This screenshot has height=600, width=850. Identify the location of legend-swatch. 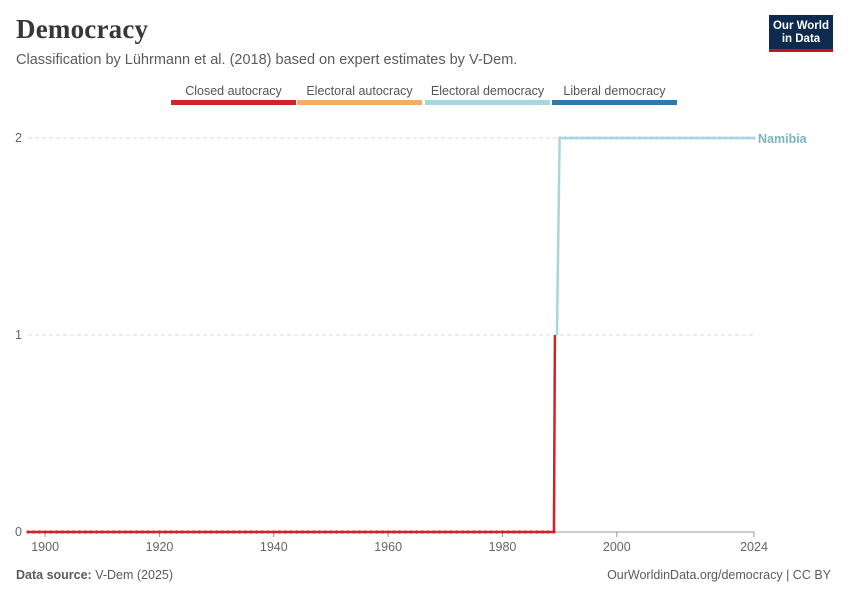
(487, 102).